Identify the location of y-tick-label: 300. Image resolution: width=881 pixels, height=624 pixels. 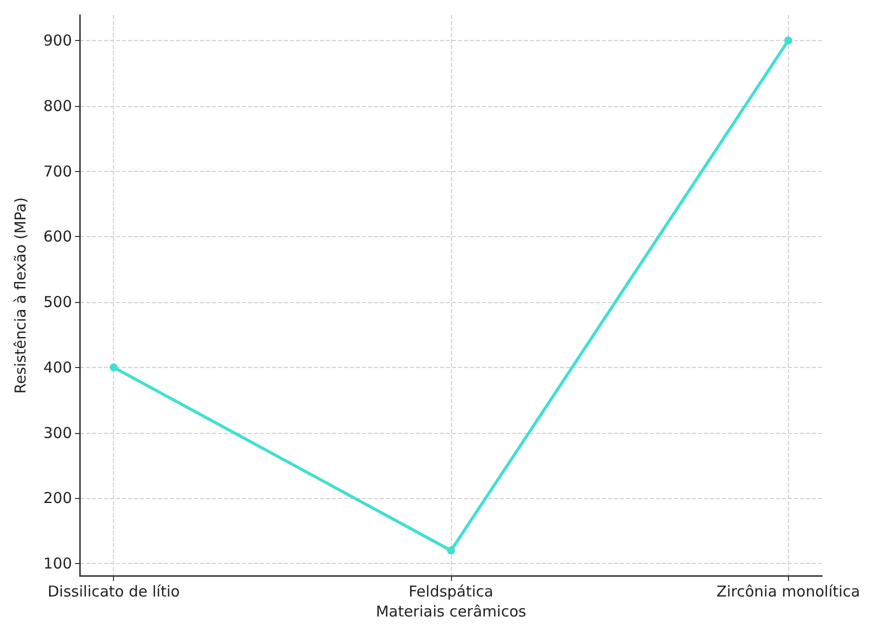
(57, 433).